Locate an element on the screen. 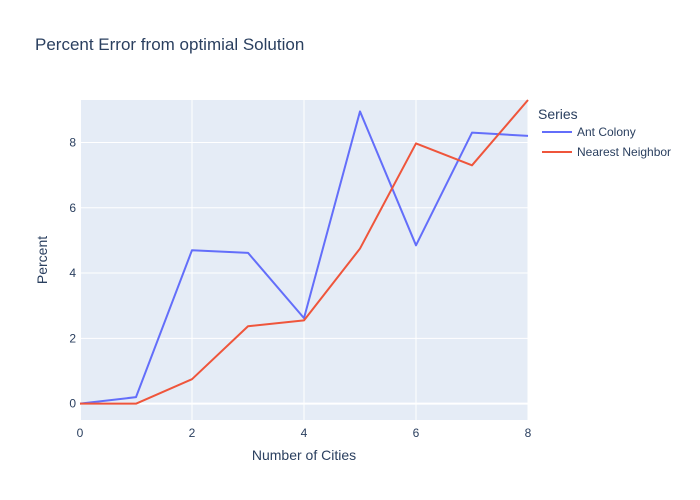 The width and height of the screenshot is (700, 500). y-axis-title: Percent is located at coordinates (42, 260).